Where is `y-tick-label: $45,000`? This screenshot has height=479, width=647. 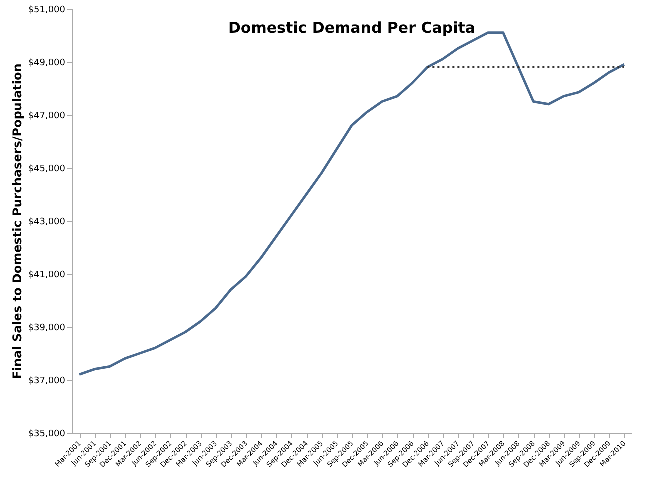
y-tick-label: $45,000 is located at coordinates (47, 169).